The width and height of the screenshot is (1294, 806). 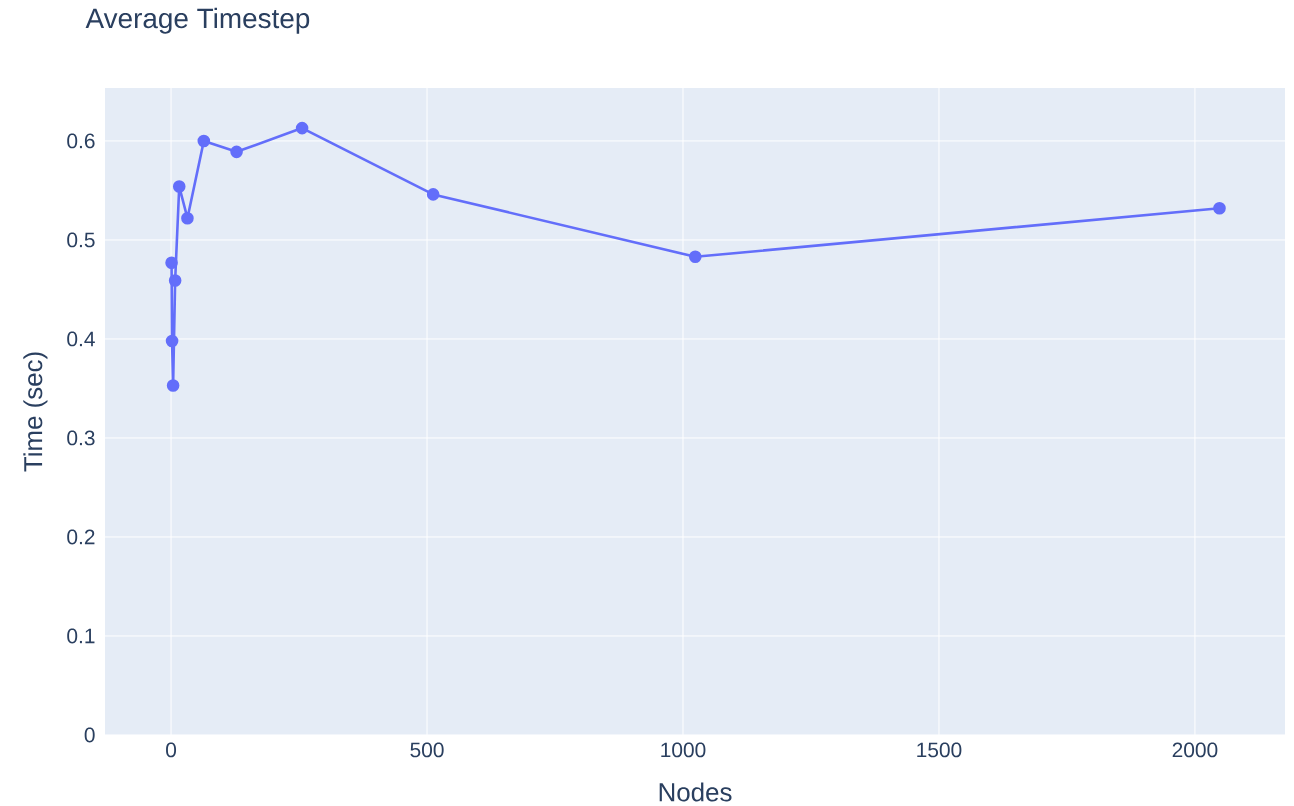 I want to click on x-axis-title: Nodes, so click(x=695, y=792).